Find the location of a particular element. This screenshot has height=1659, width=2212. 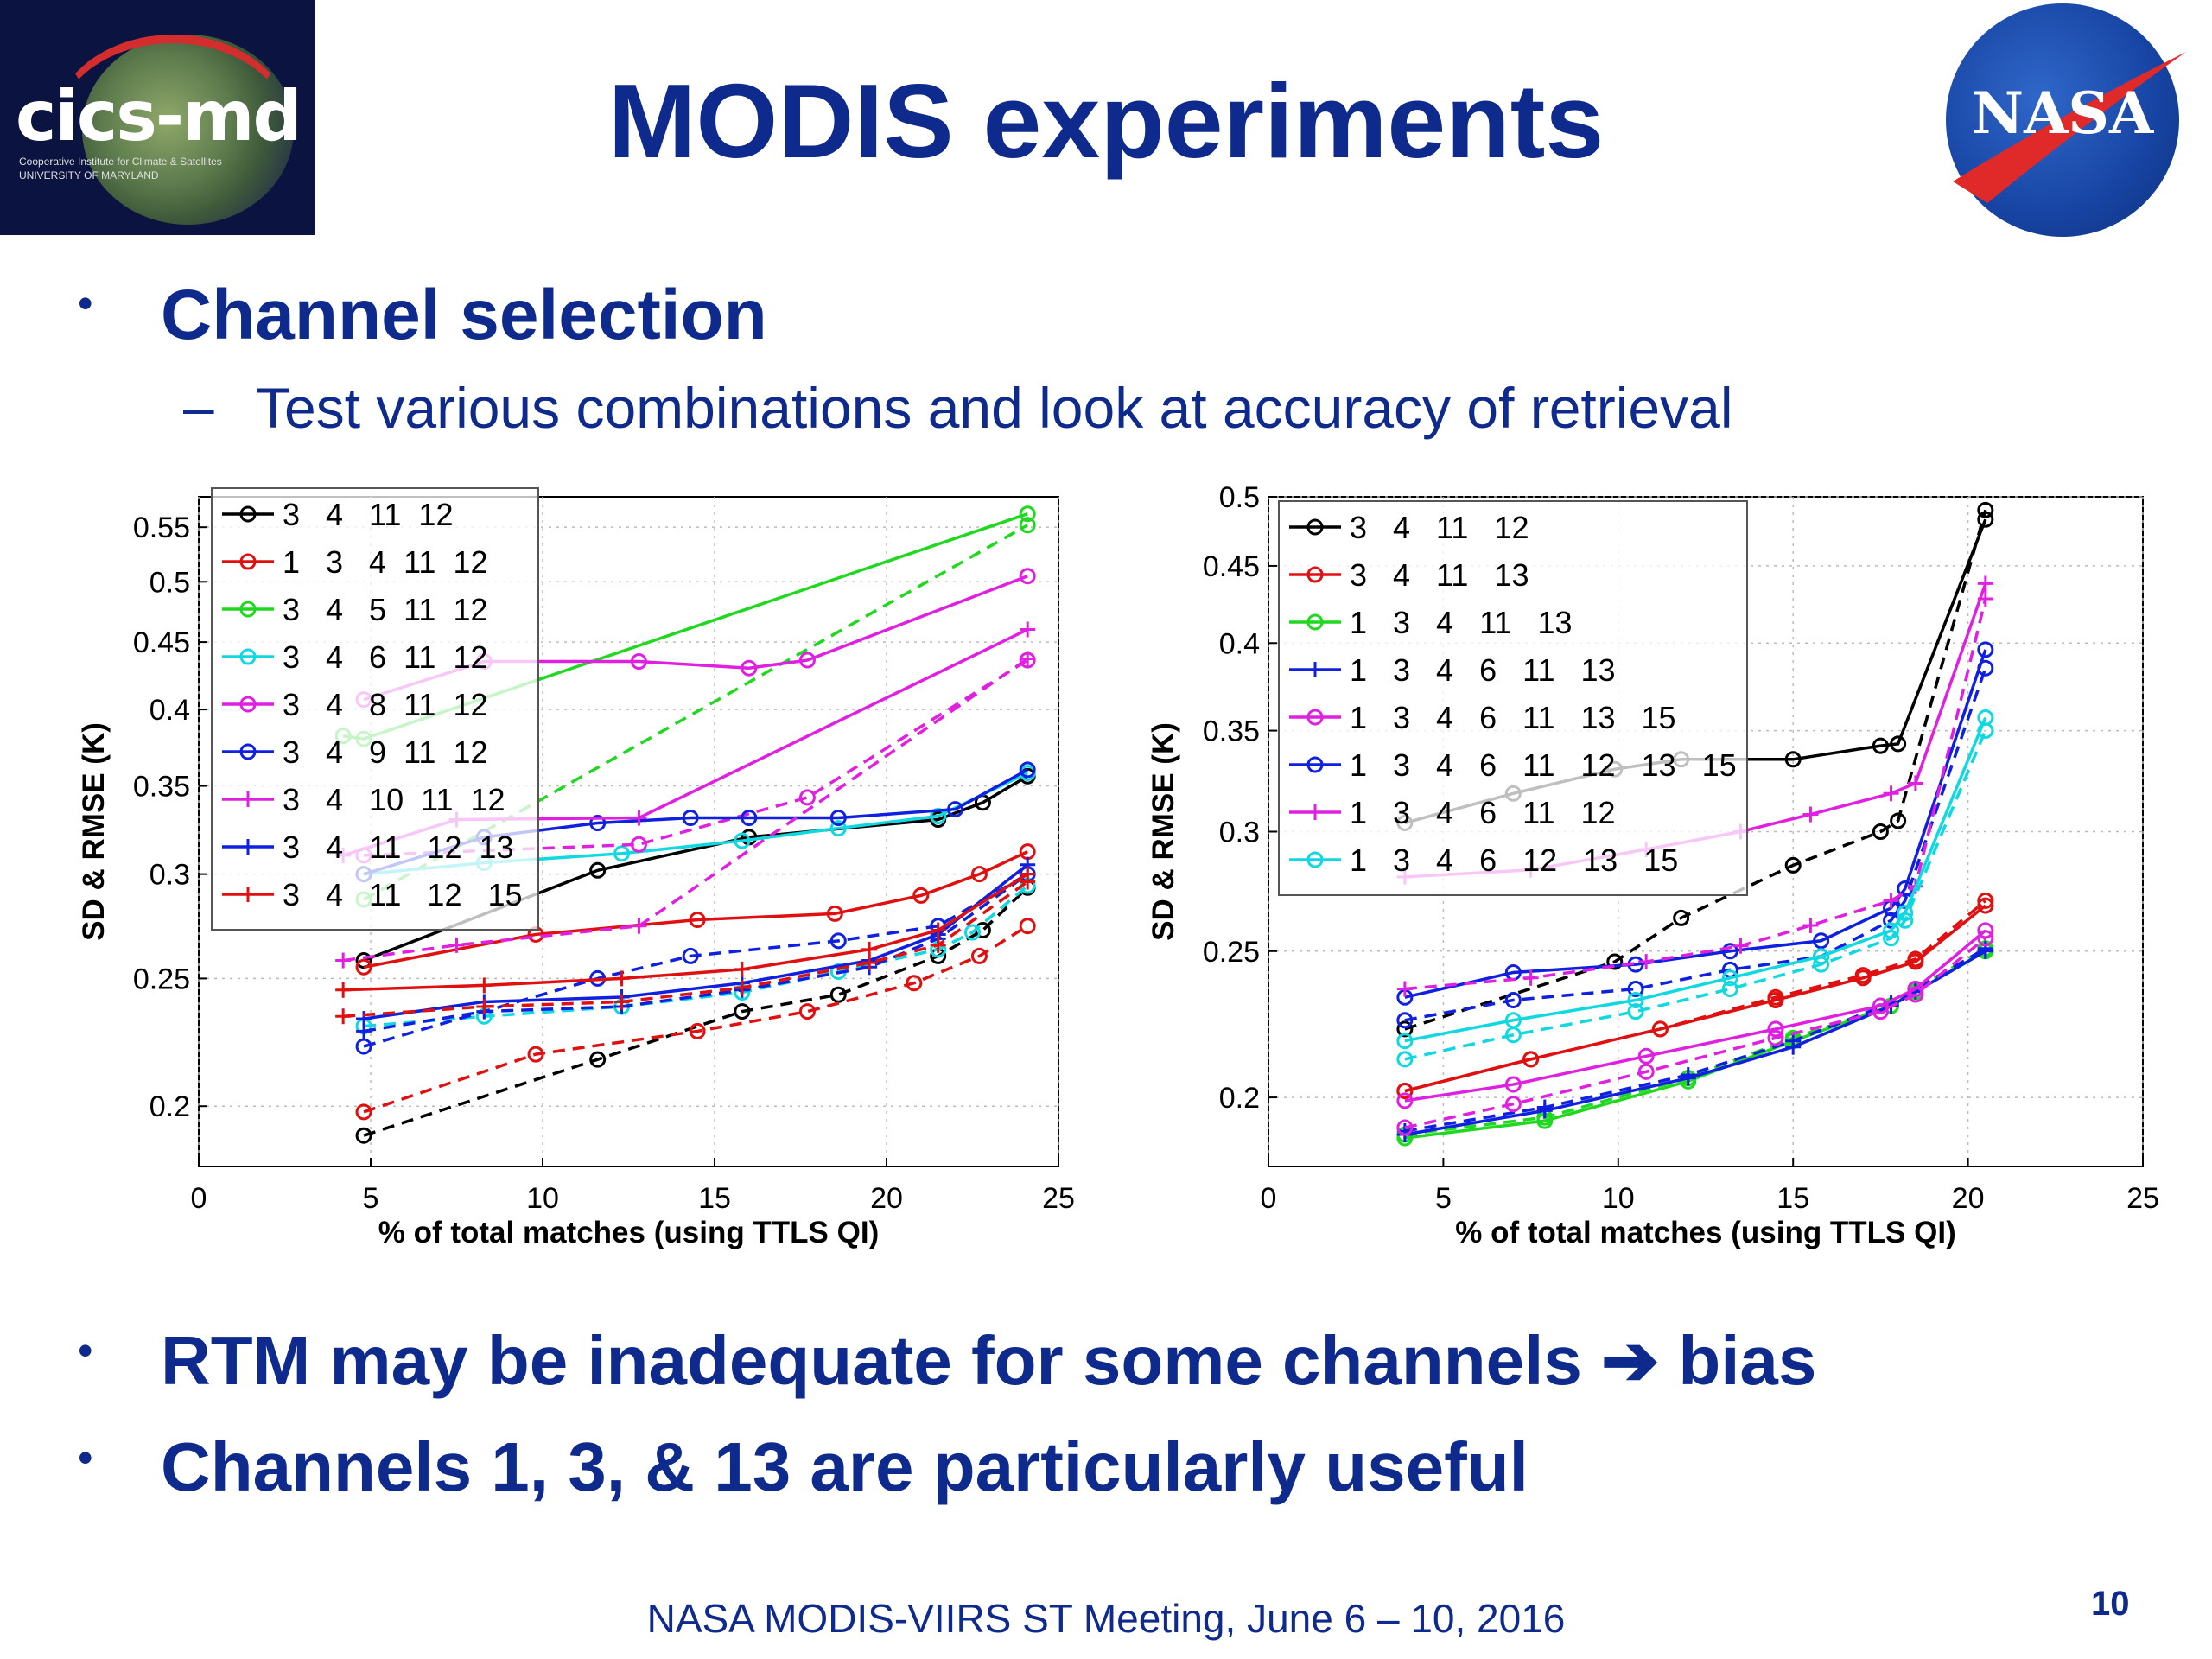

x-tick-label: 5 is located at coordinates (371, 1198).